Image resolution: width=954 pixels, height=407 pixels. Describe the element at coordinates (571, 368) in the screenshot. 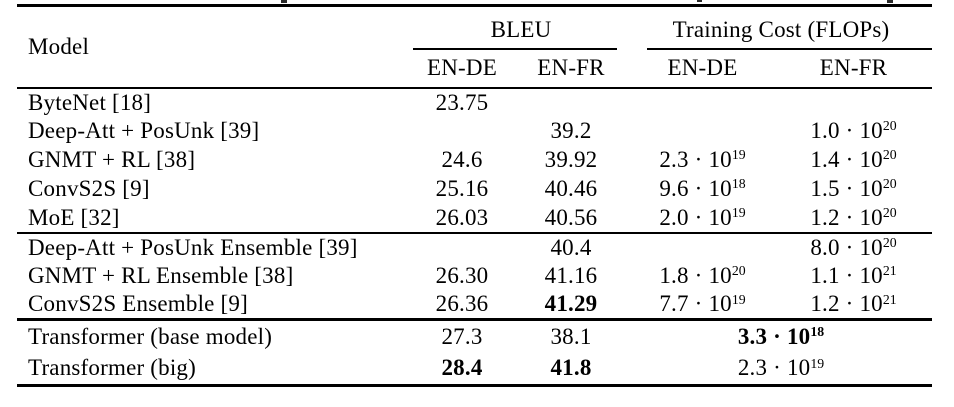

I see `bleu-en-fr-value: 41.8` at that location.